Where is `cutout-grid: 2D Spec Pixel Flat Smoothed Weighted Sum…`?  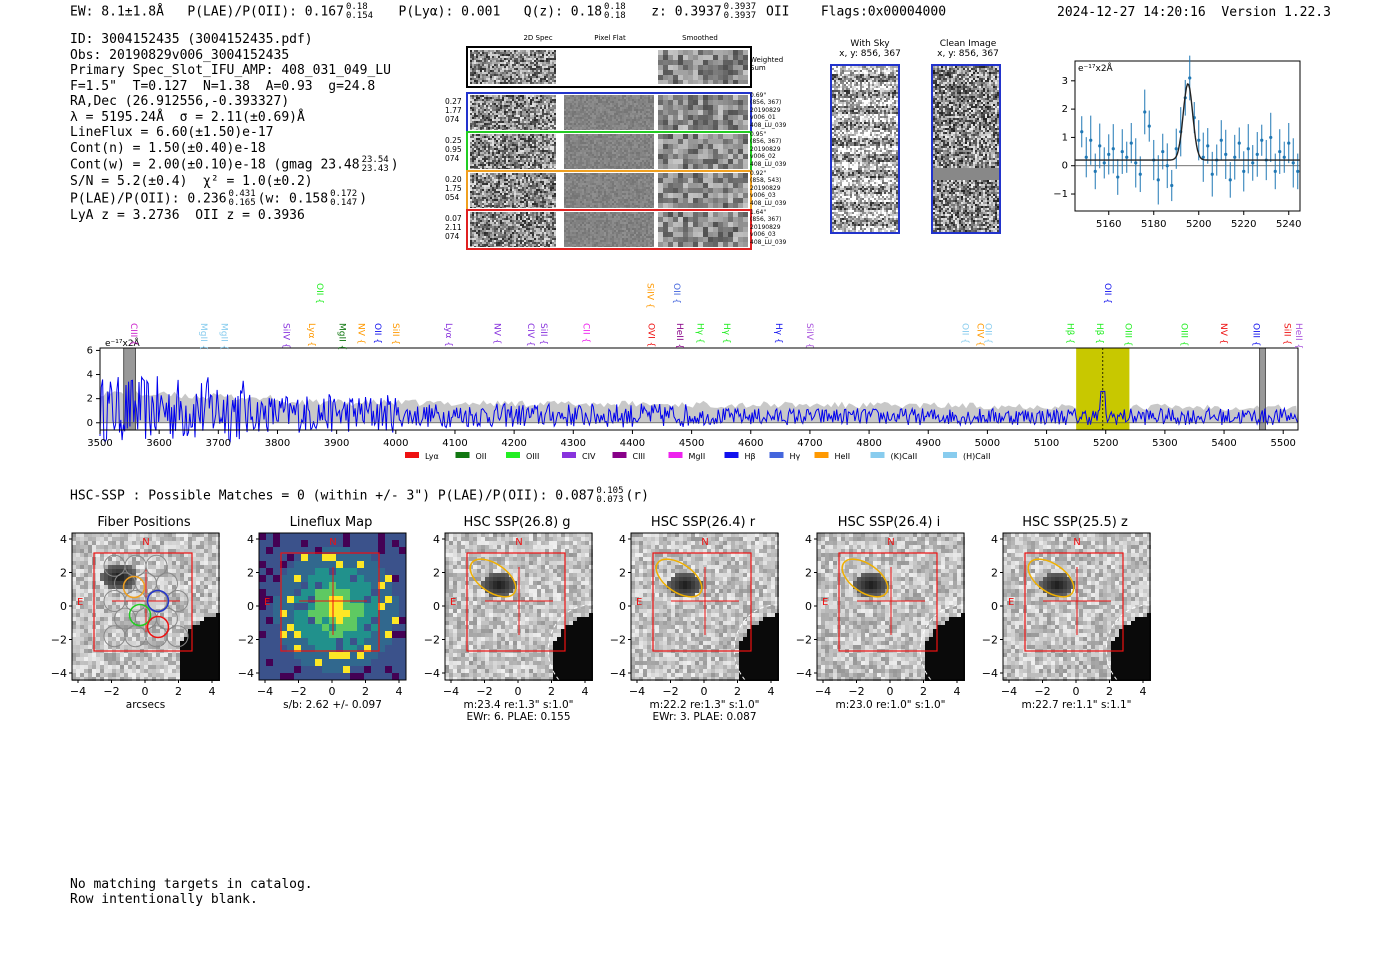 cutout-grid: 2D Spec Pixel Flat Smoothed Weighted Sum… is located at coordinates (720, 144).